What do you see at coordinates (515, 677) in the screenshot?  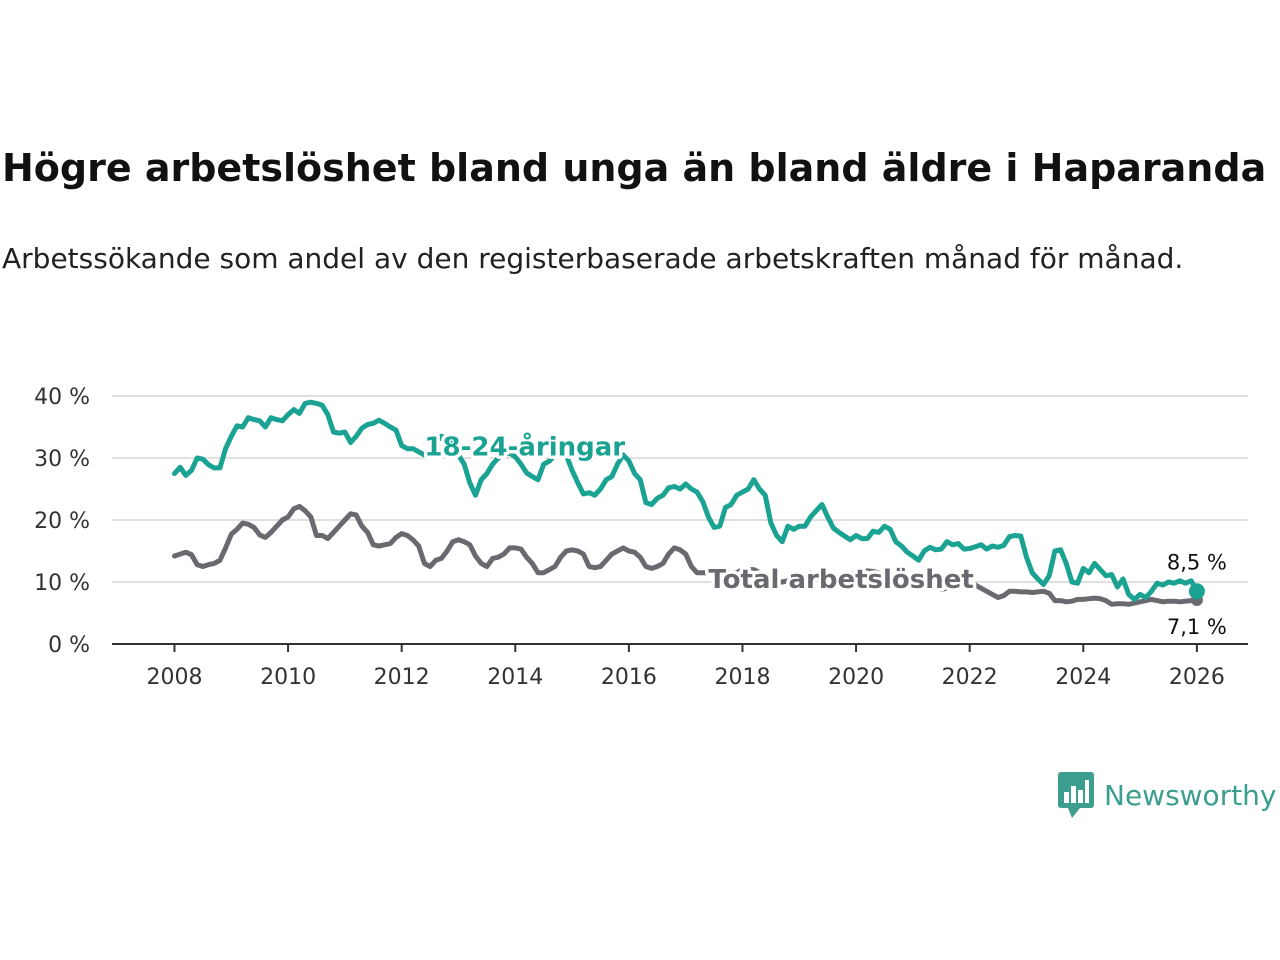 I see `x-tick-label: 2014` at bounding box center [515, 677].